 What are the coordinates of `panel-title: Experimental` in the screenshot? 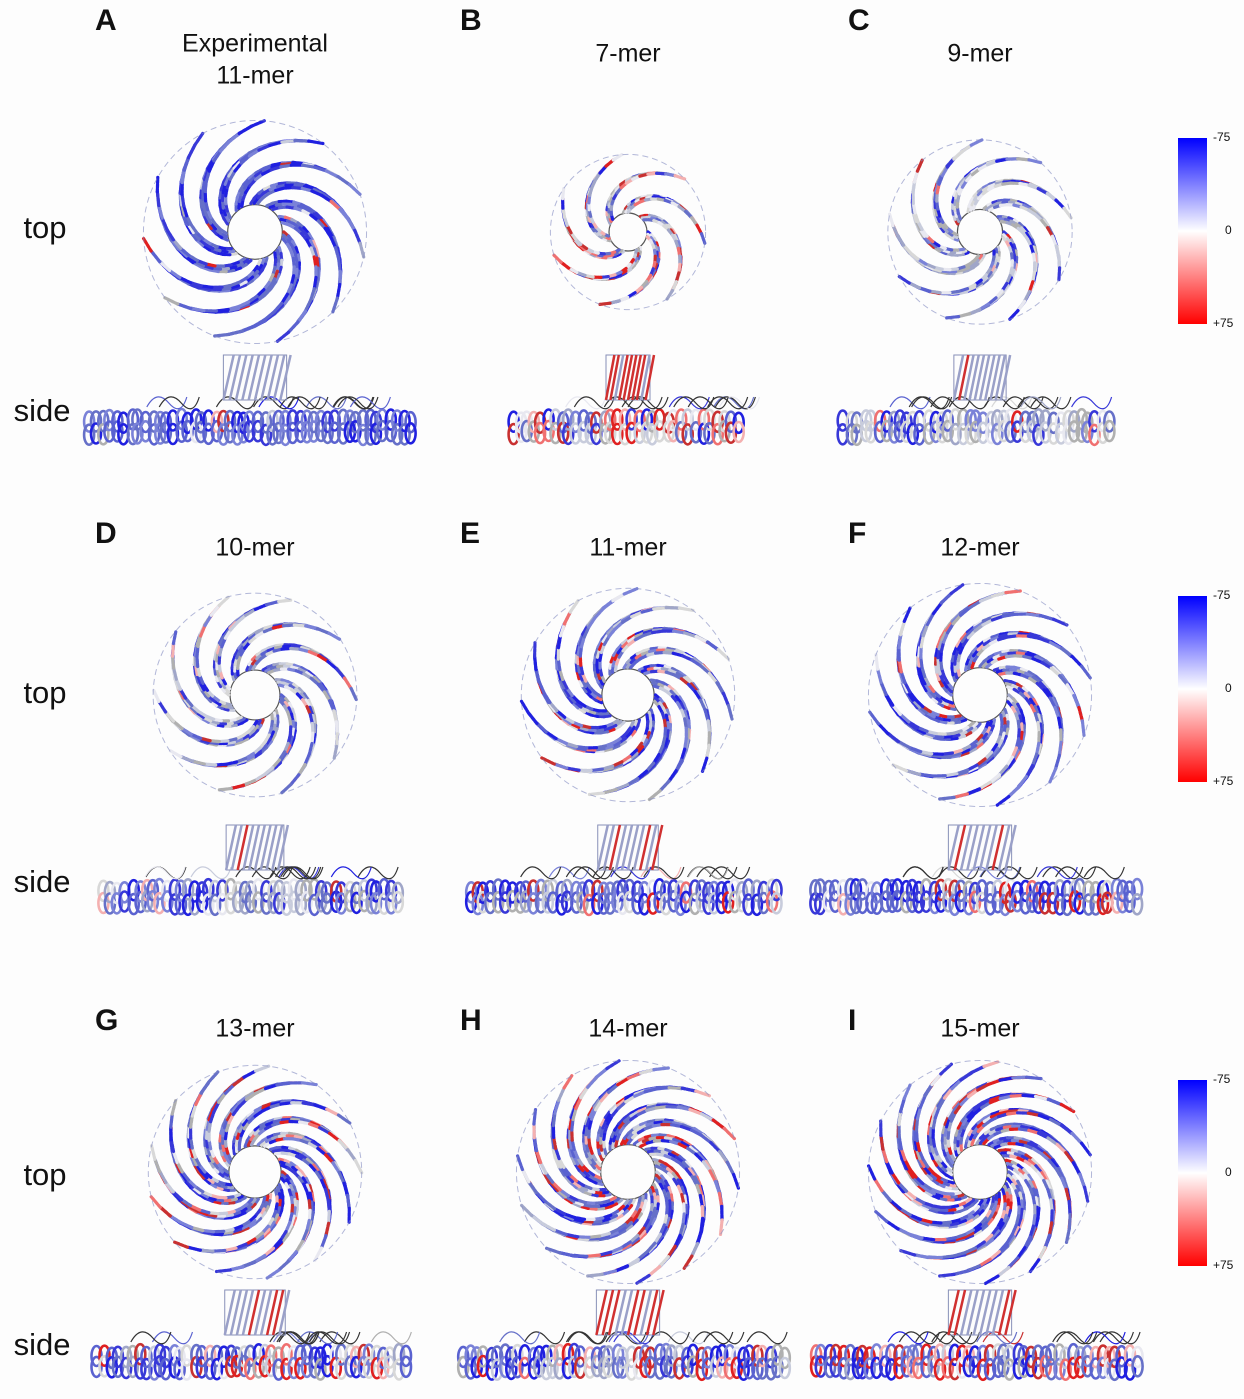 It's located at (255, 44).